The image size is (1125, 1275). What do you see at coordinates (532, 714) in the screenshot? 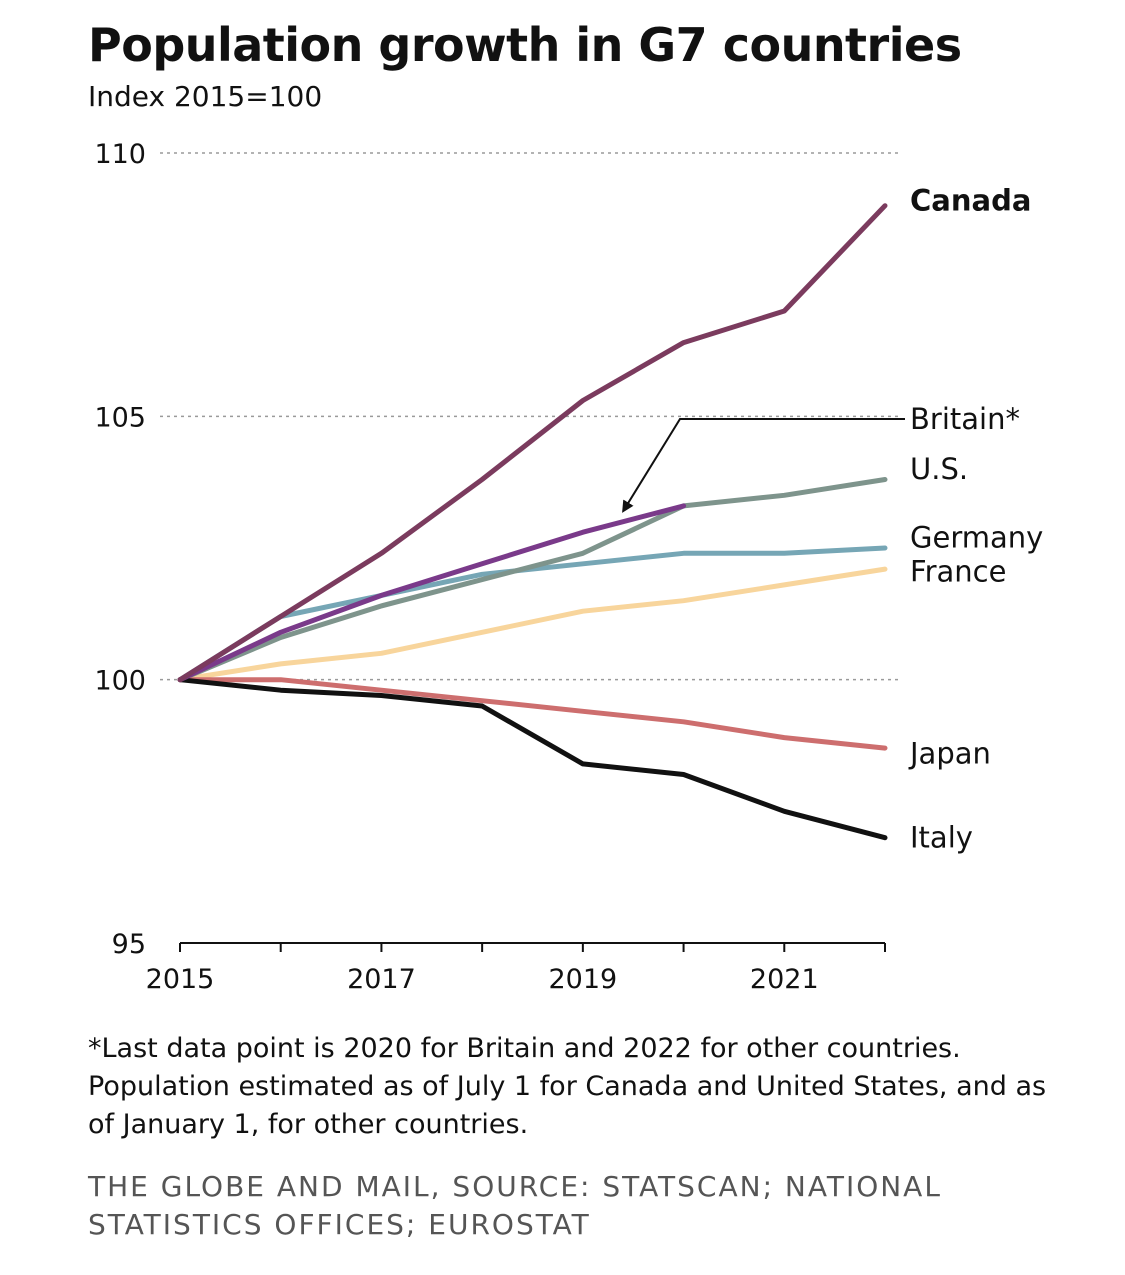
I see `series-line-japan` at bounding box center [532, 714].